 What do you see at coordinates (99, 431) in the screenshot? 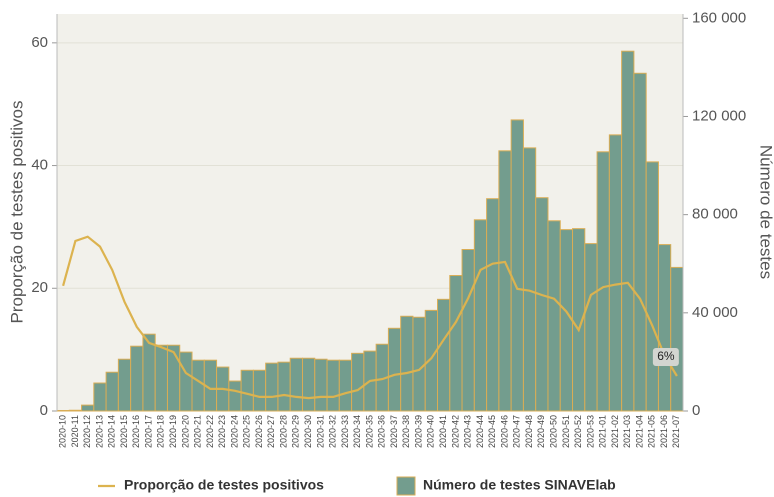
I see `x-tick-label: 2020-13` at bounding box center [99, 431].